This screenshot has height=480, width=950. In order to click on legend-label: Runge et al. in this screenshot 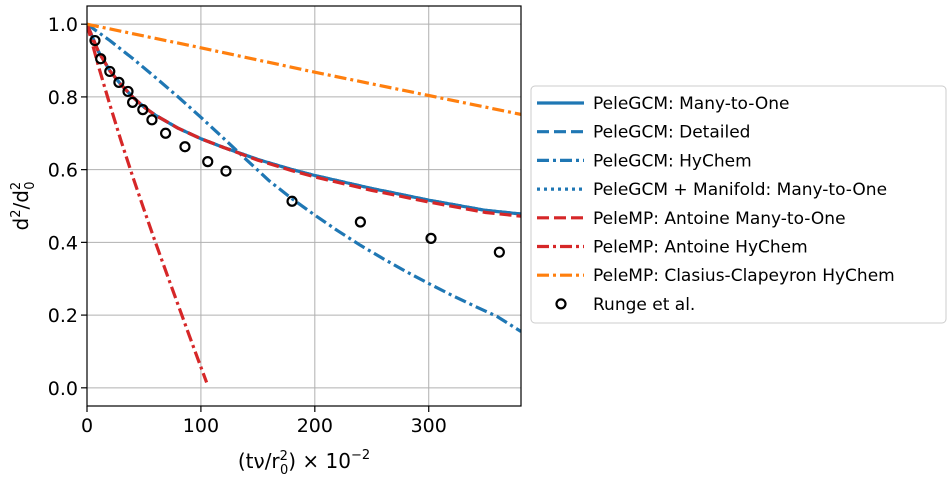, I will do `click(644, 305)`.